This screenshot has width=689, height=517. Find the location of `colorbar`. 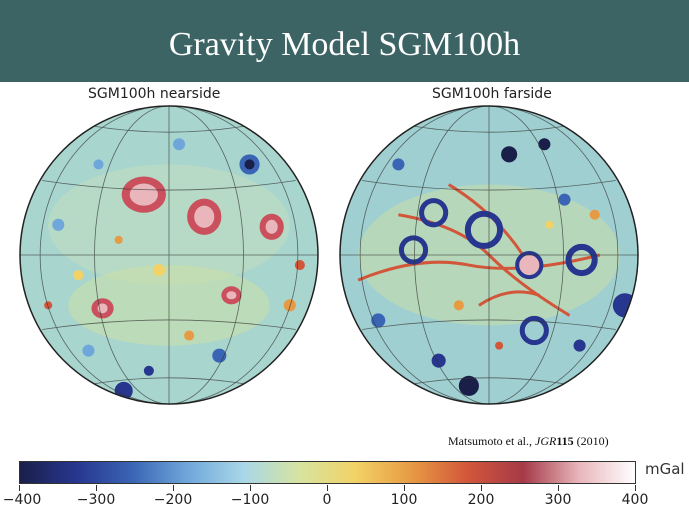

colorbar is located at coordinates (327, 472).